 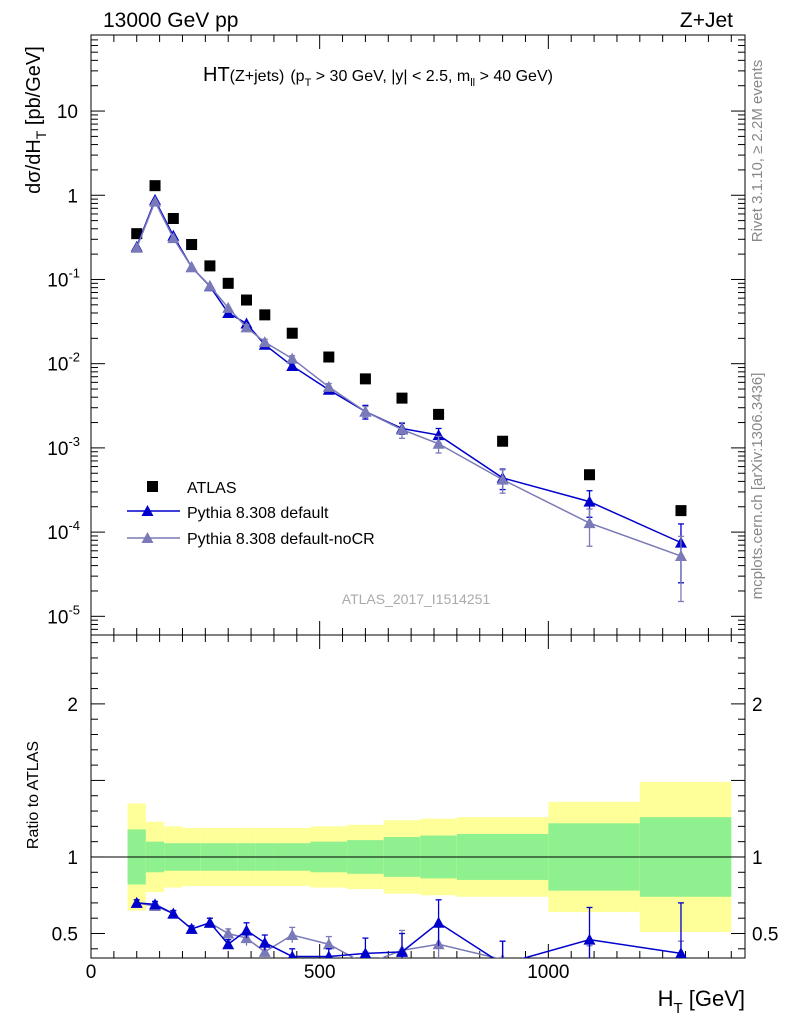 I want to click on main-ytick-label-exp: -2, so click(x=74, y=357).